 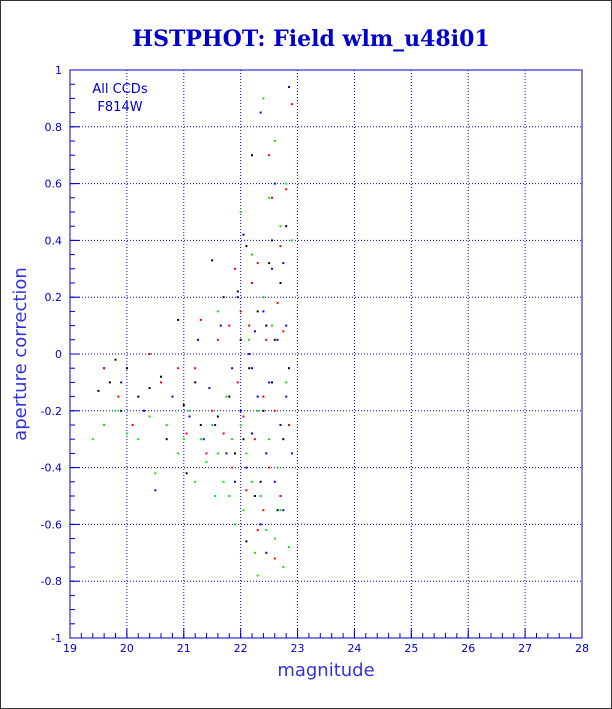 I want to click on chart-title: HSTPHOT: Field wlm_u48i01, so click(x=310, y=39).